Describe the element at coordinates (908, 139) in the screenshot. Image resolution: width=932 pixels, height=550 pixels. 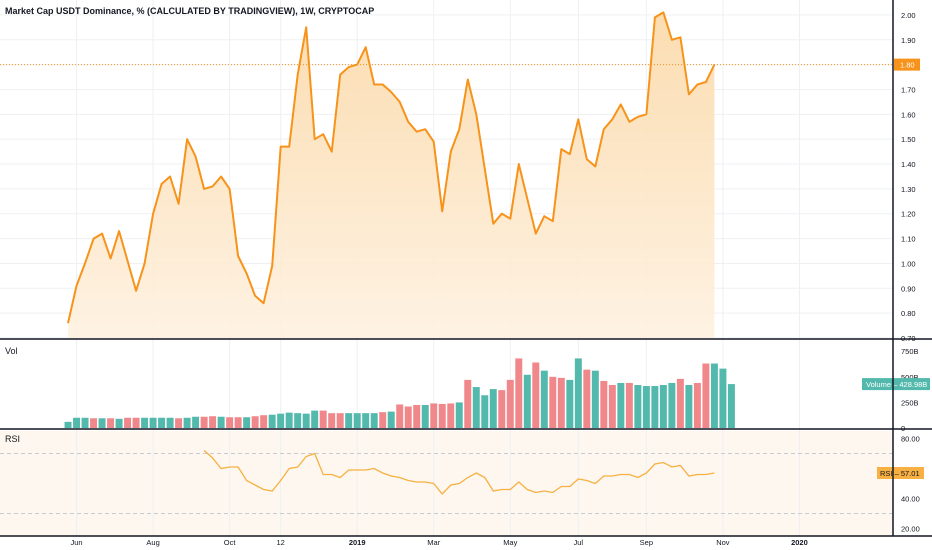
I see `y-tick-label: 1.50` at that location.